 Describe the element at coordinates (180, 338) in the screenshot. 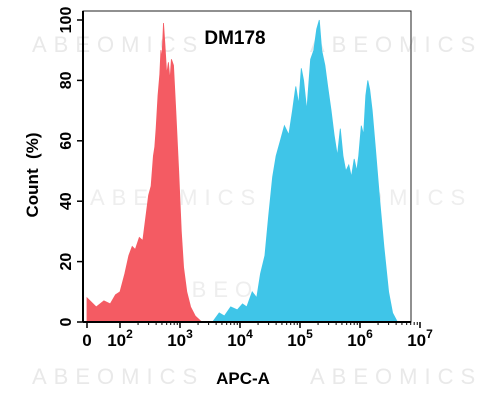

I see `x-tick-label: 10³` at that location.